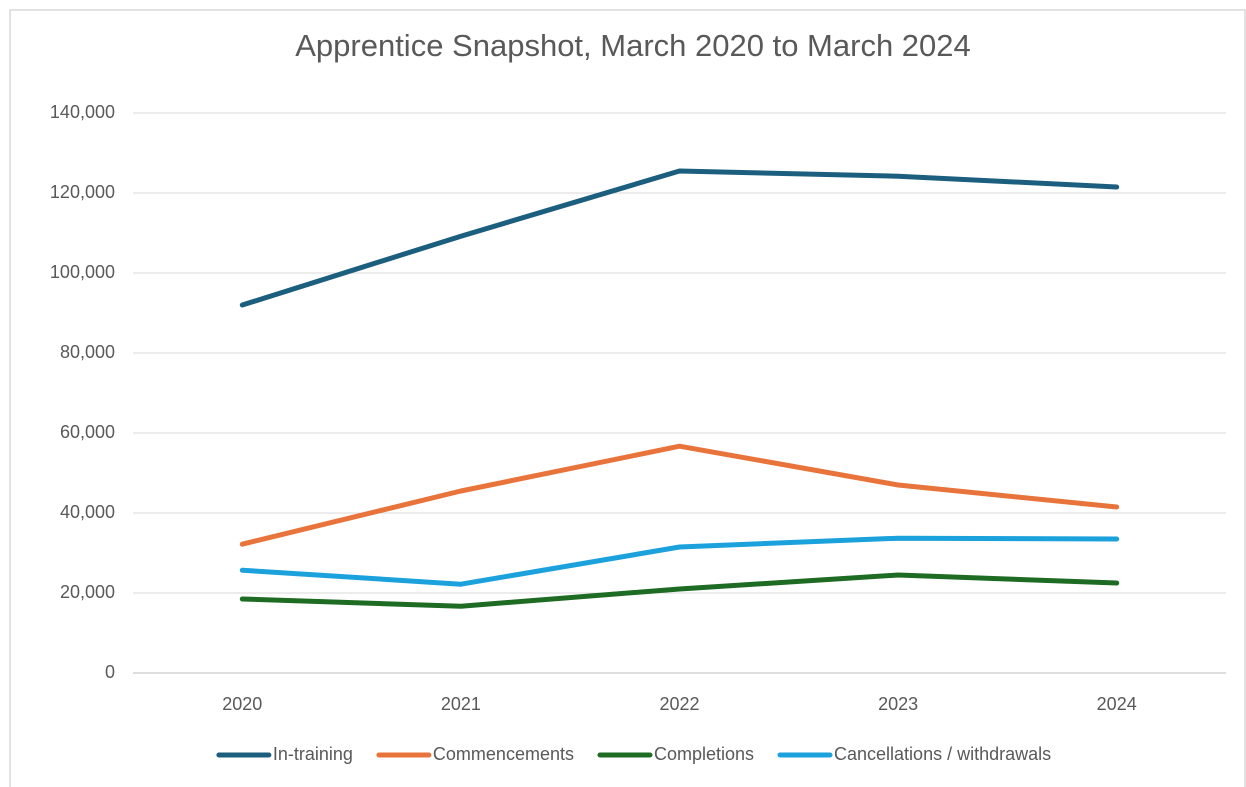 Image resolution: width=1246 pixels, height=787 pixels. What do you see at coordinates (82, 192) in the screenshot?
I see `y-tick-label: 120,000` at bounding box center [82, 192].